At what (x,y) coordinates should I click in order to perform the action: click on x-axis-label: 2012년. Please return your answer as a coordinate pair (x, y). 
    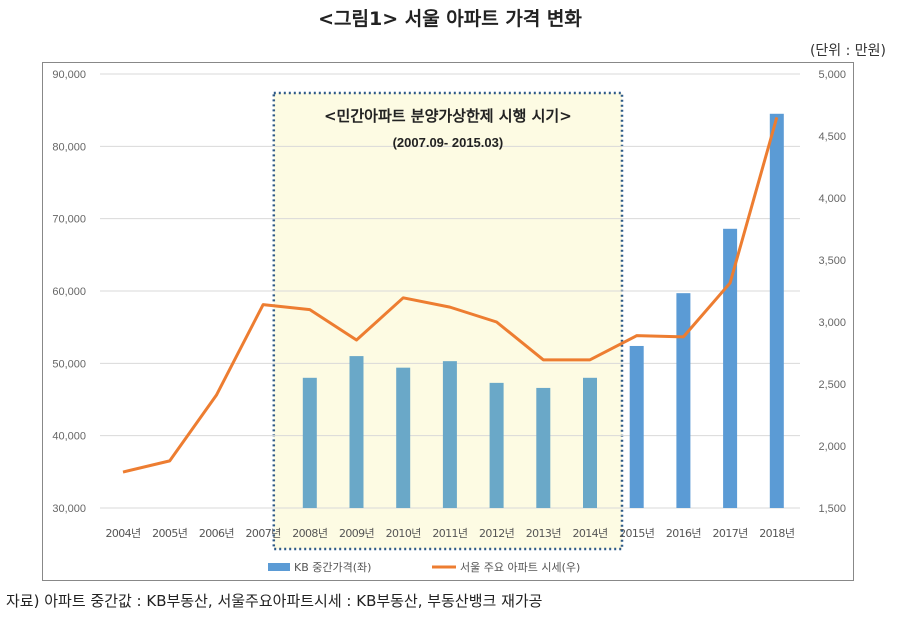
    Looking at the image, I should click on (496, 533).